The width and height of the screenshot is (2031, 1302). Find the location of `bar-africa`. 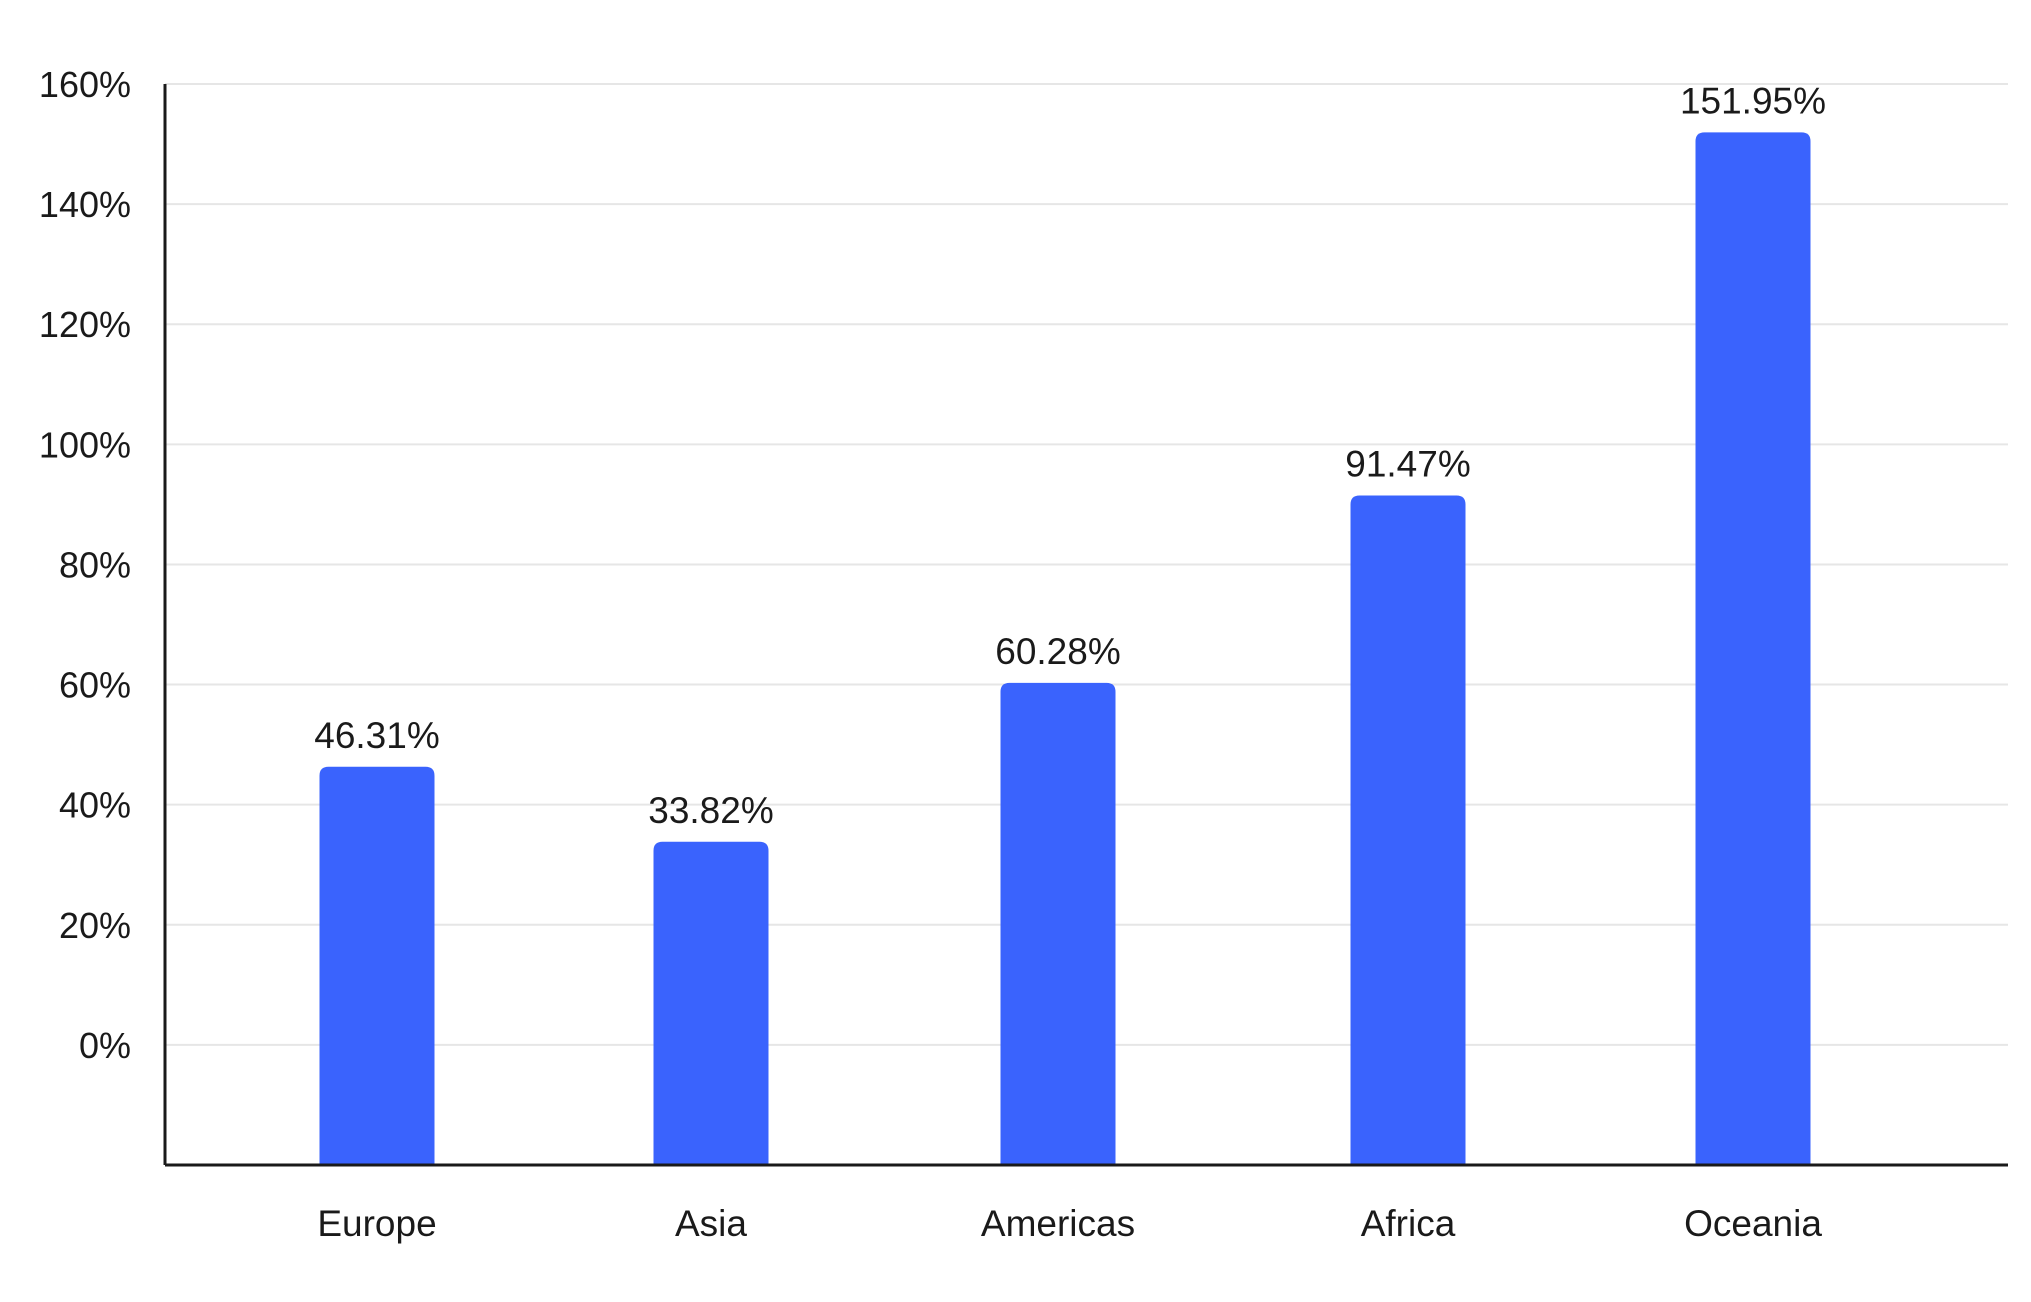

bar-africa is located at coordinates (1408, 830).